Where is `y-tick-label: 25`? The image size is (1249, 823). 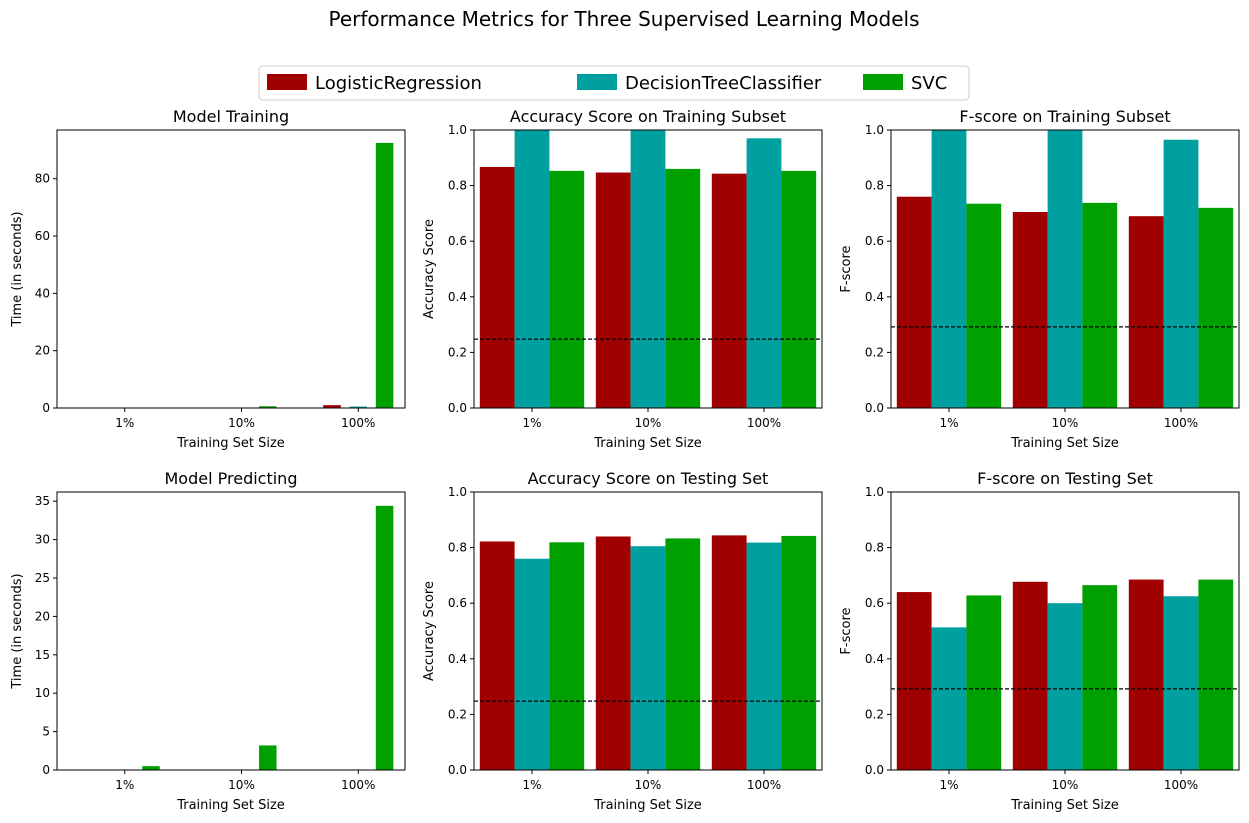 y-tick-label: 25 is located at coordinates (42, 578).